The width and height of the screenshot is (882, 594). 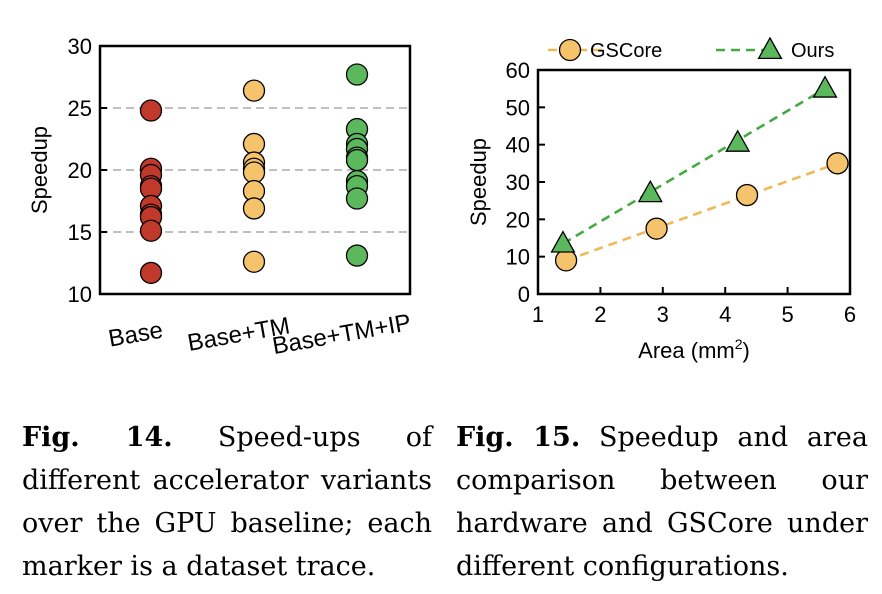 I want to click on fig15-x-tick-label: 3, so click(x=663, y=314).